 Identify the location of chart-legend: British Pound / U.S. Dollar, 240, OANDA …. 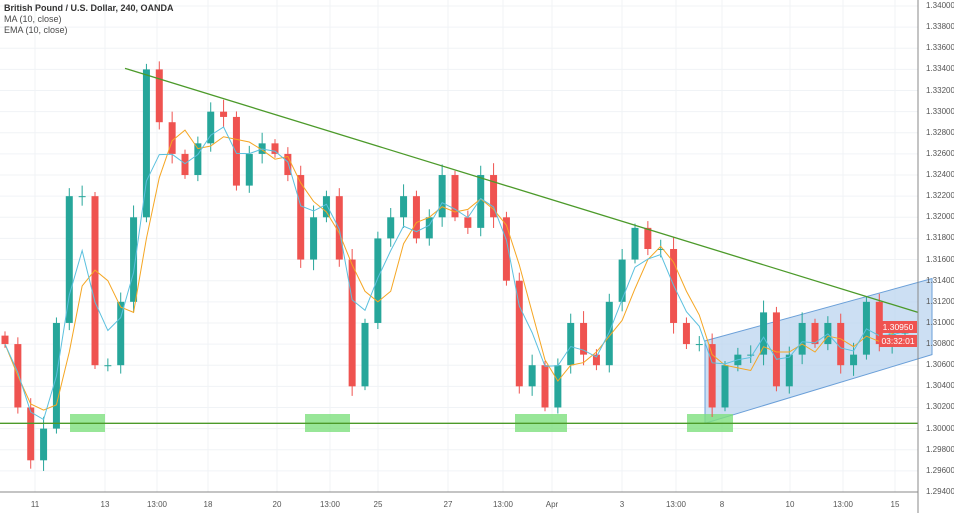
(89, 19).